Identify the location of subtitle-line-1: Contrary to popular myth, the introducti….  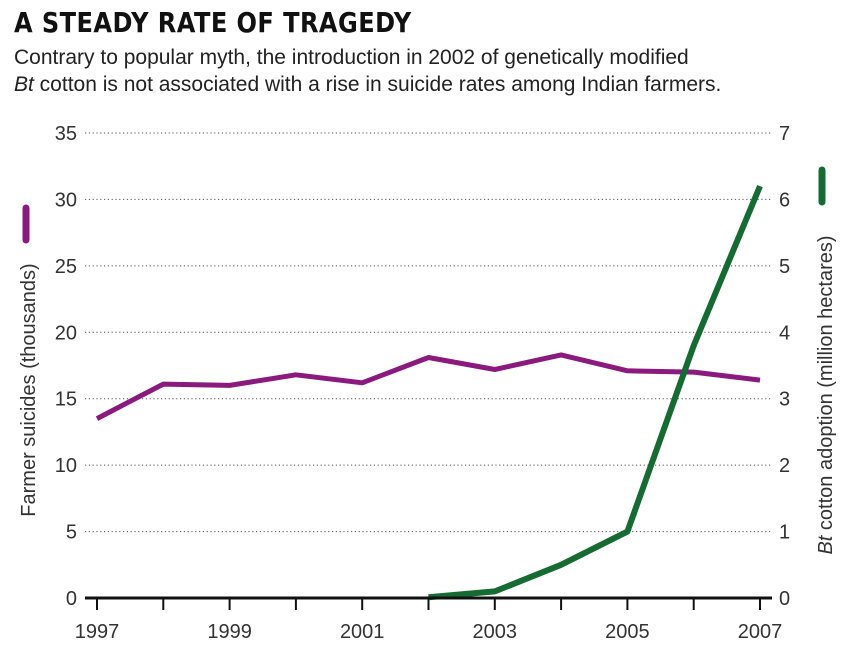
(351, 57).